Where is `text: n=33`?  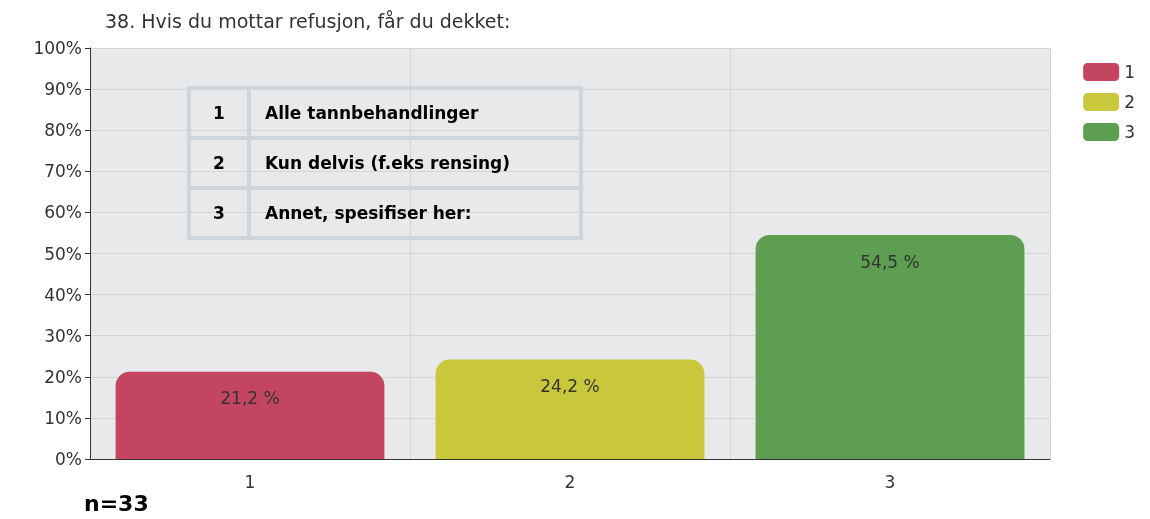 text: n=33 is located at coordinates (116, 503).